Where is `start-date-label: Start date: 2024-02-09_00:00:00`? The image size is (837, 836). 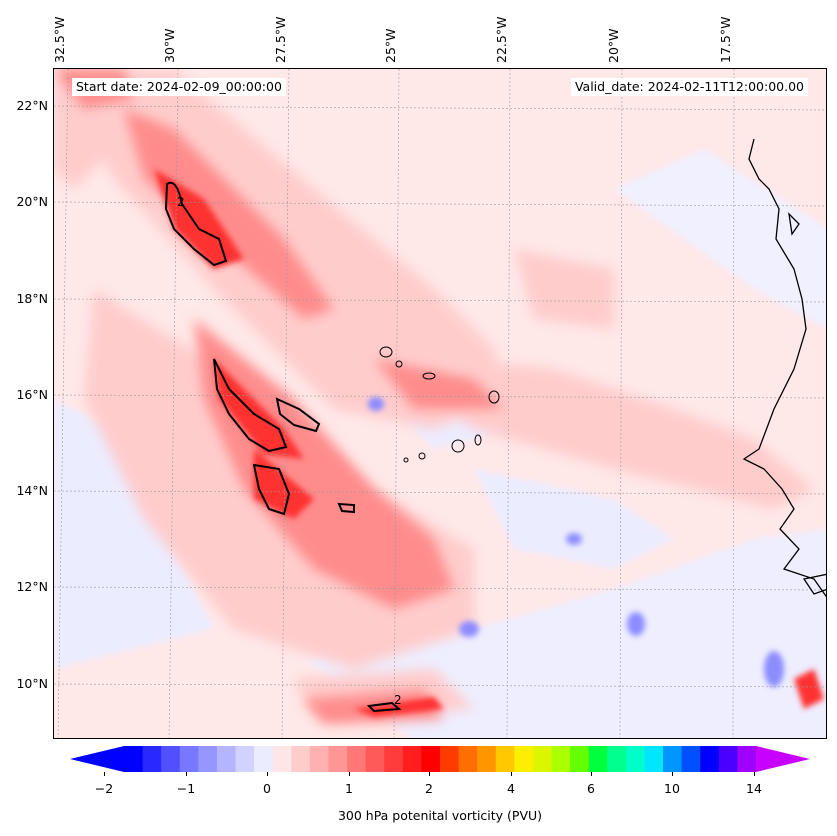 start-date-label: Start date: 2024-02-09_00:00:00 is located at coordinates (179, 87).